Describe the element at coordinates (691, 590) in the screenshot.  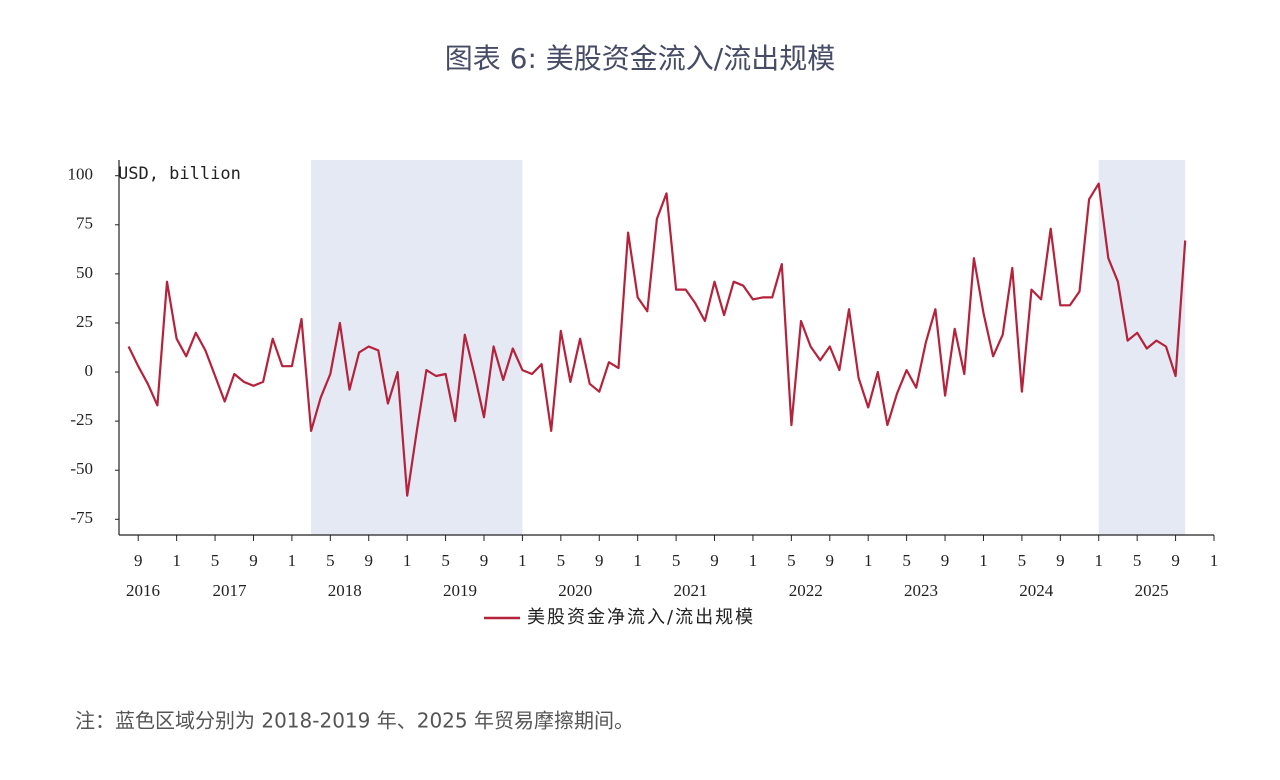
I see `year-label: 2021` at that location.